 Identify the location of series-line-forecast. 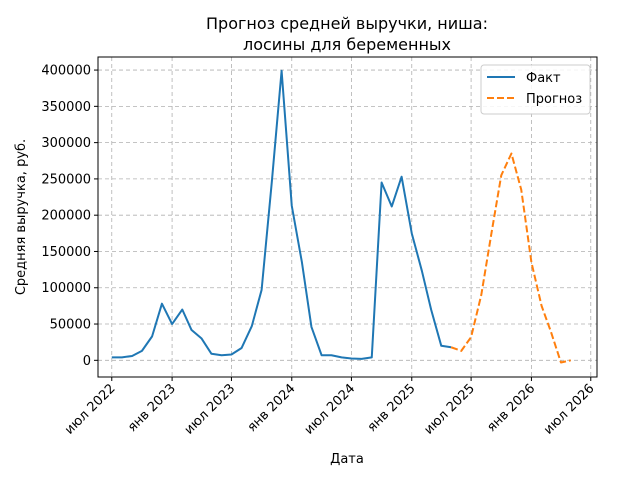
(510, 258).